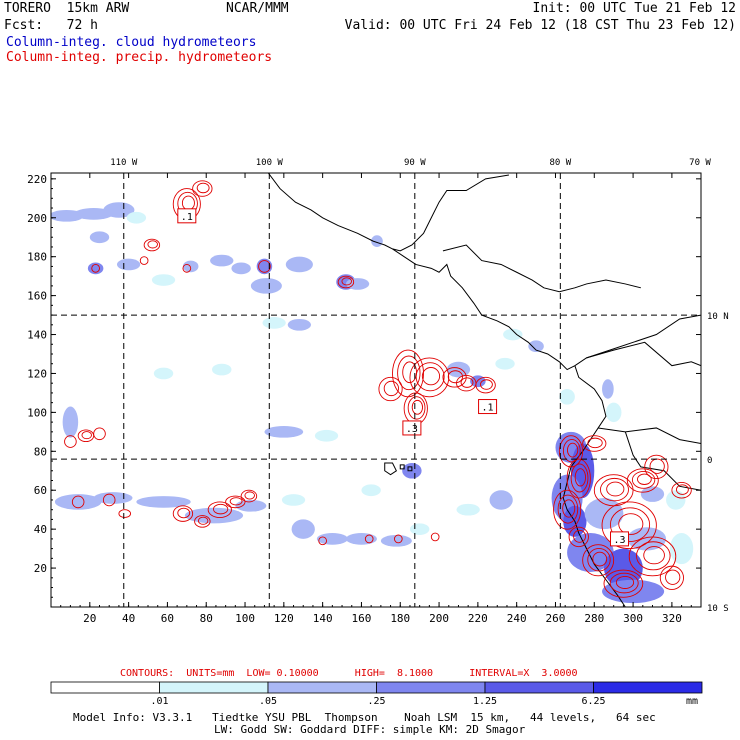  What do you see at coordinates (40, 568) in the screenshot?
I see `y-tick-label: 20` at bounding box center [40, 568].